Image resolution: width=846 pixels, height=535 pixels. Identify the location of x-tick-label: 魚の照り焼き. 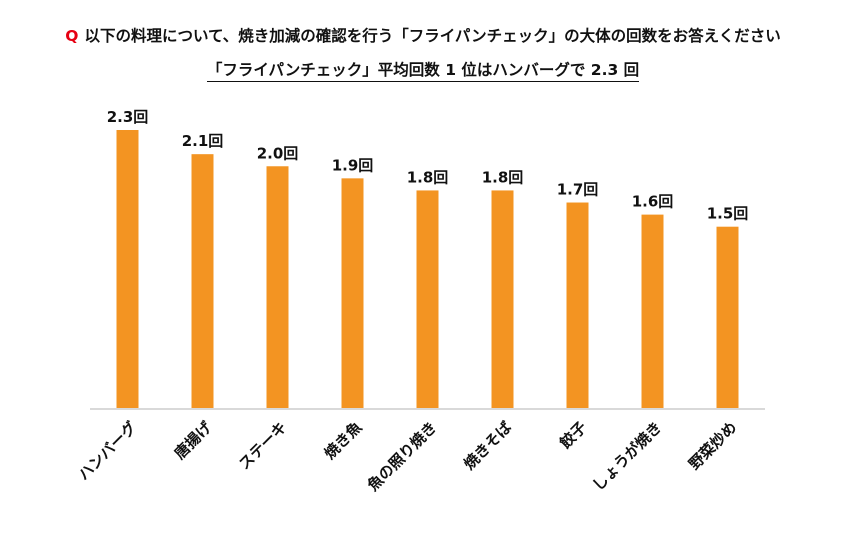
(402, 456).